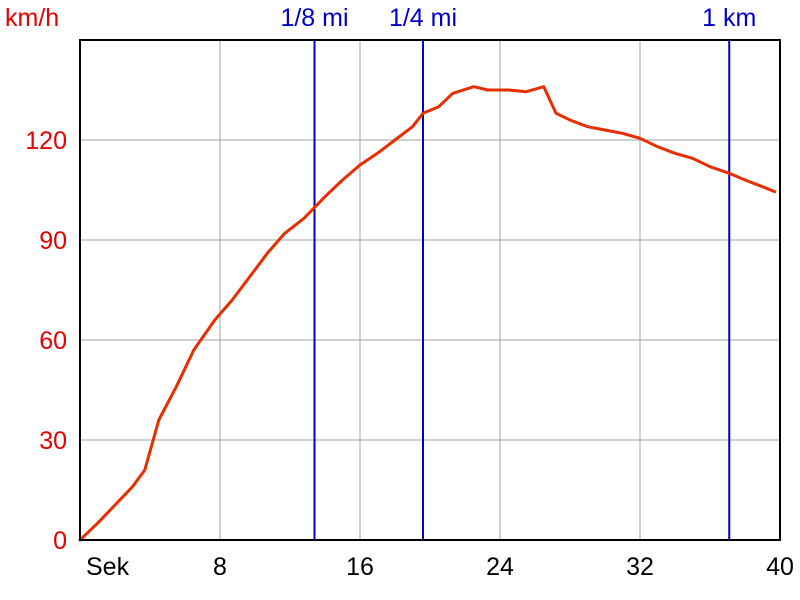 The height and width of the screenshot is (600, 800). I want to click on x-tick-labels: 8 16 24 32 40, so click(503, 567).